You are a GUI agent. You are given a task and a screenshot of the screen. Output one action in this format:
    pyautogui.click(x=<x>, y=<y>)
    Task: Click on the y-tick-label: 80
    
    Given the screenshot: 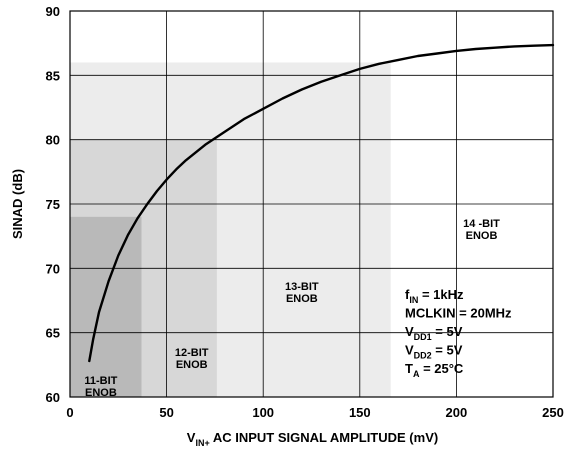 What is the action you would take?
    pyautogui.click(x=53, y=140)
    